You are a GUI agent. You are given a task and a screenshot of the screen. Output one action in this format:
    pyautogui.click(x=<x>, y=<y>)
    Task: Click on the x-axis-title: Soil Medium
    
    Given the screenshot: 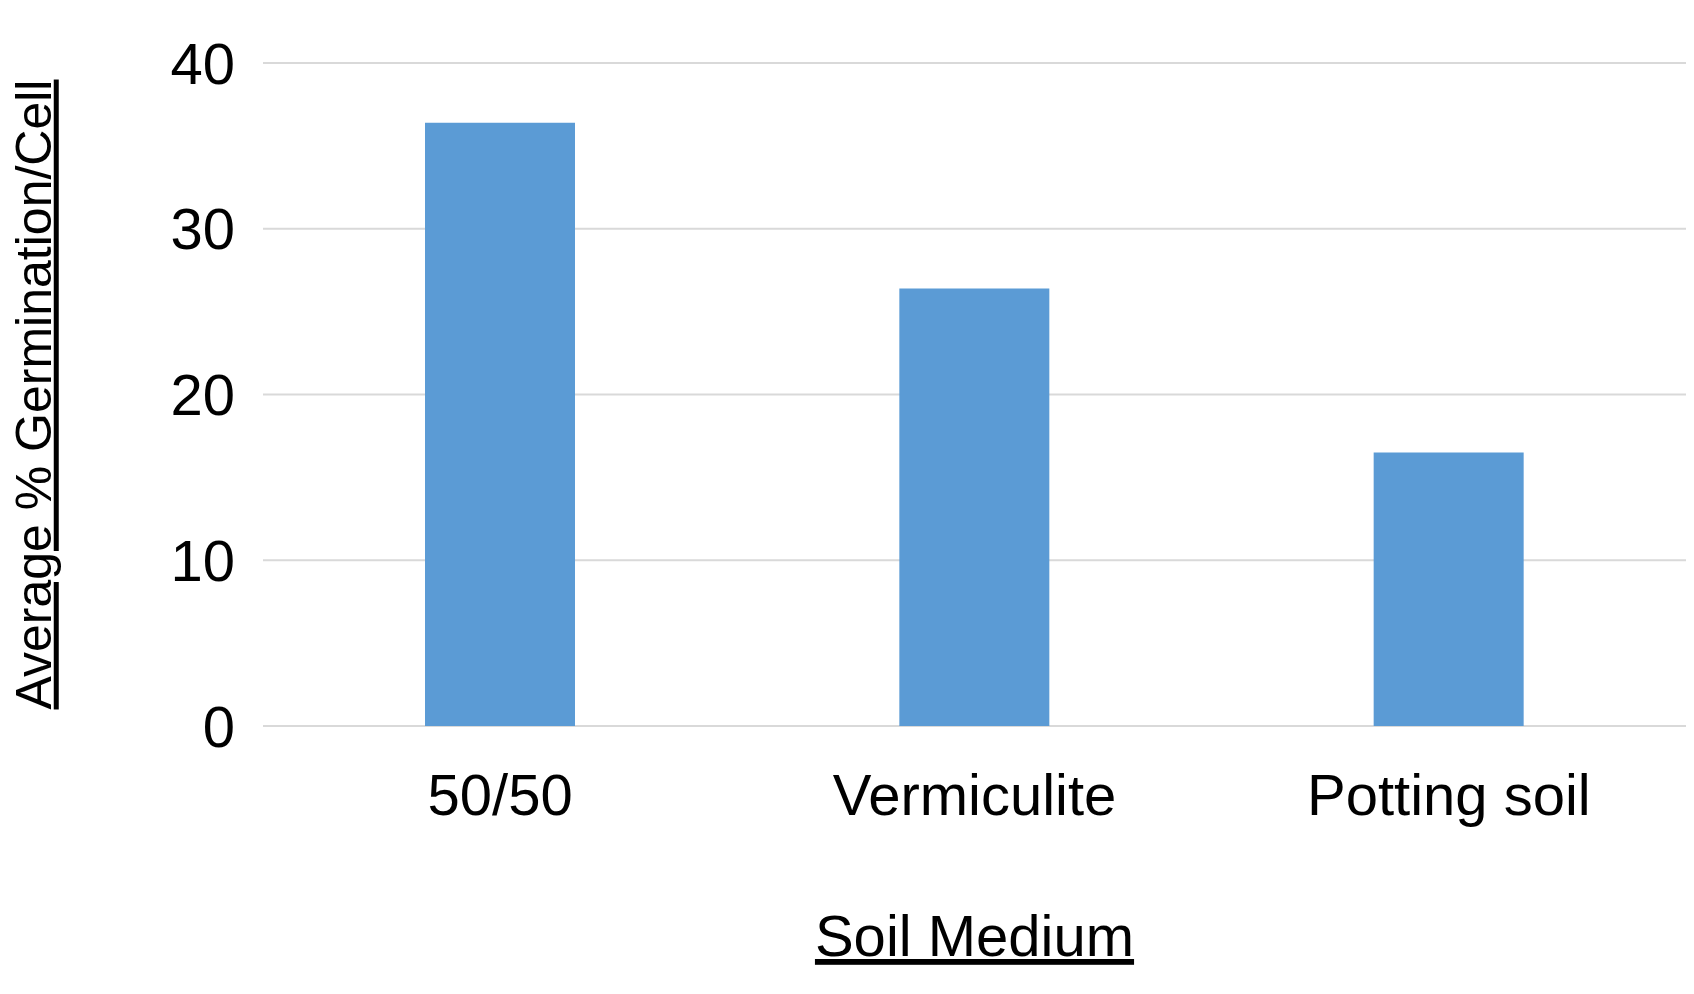 What is the action you would take?
    pyautogui.click(x=974, y=935)
    